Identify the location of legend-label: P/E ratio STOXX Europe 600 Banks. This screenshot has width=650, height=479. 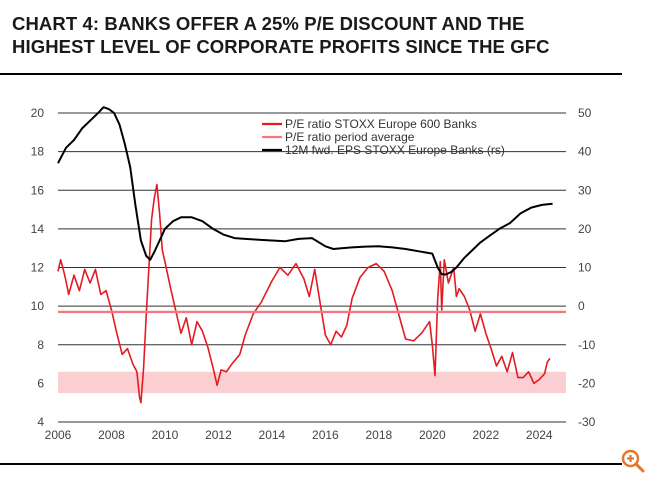
(381, 124).